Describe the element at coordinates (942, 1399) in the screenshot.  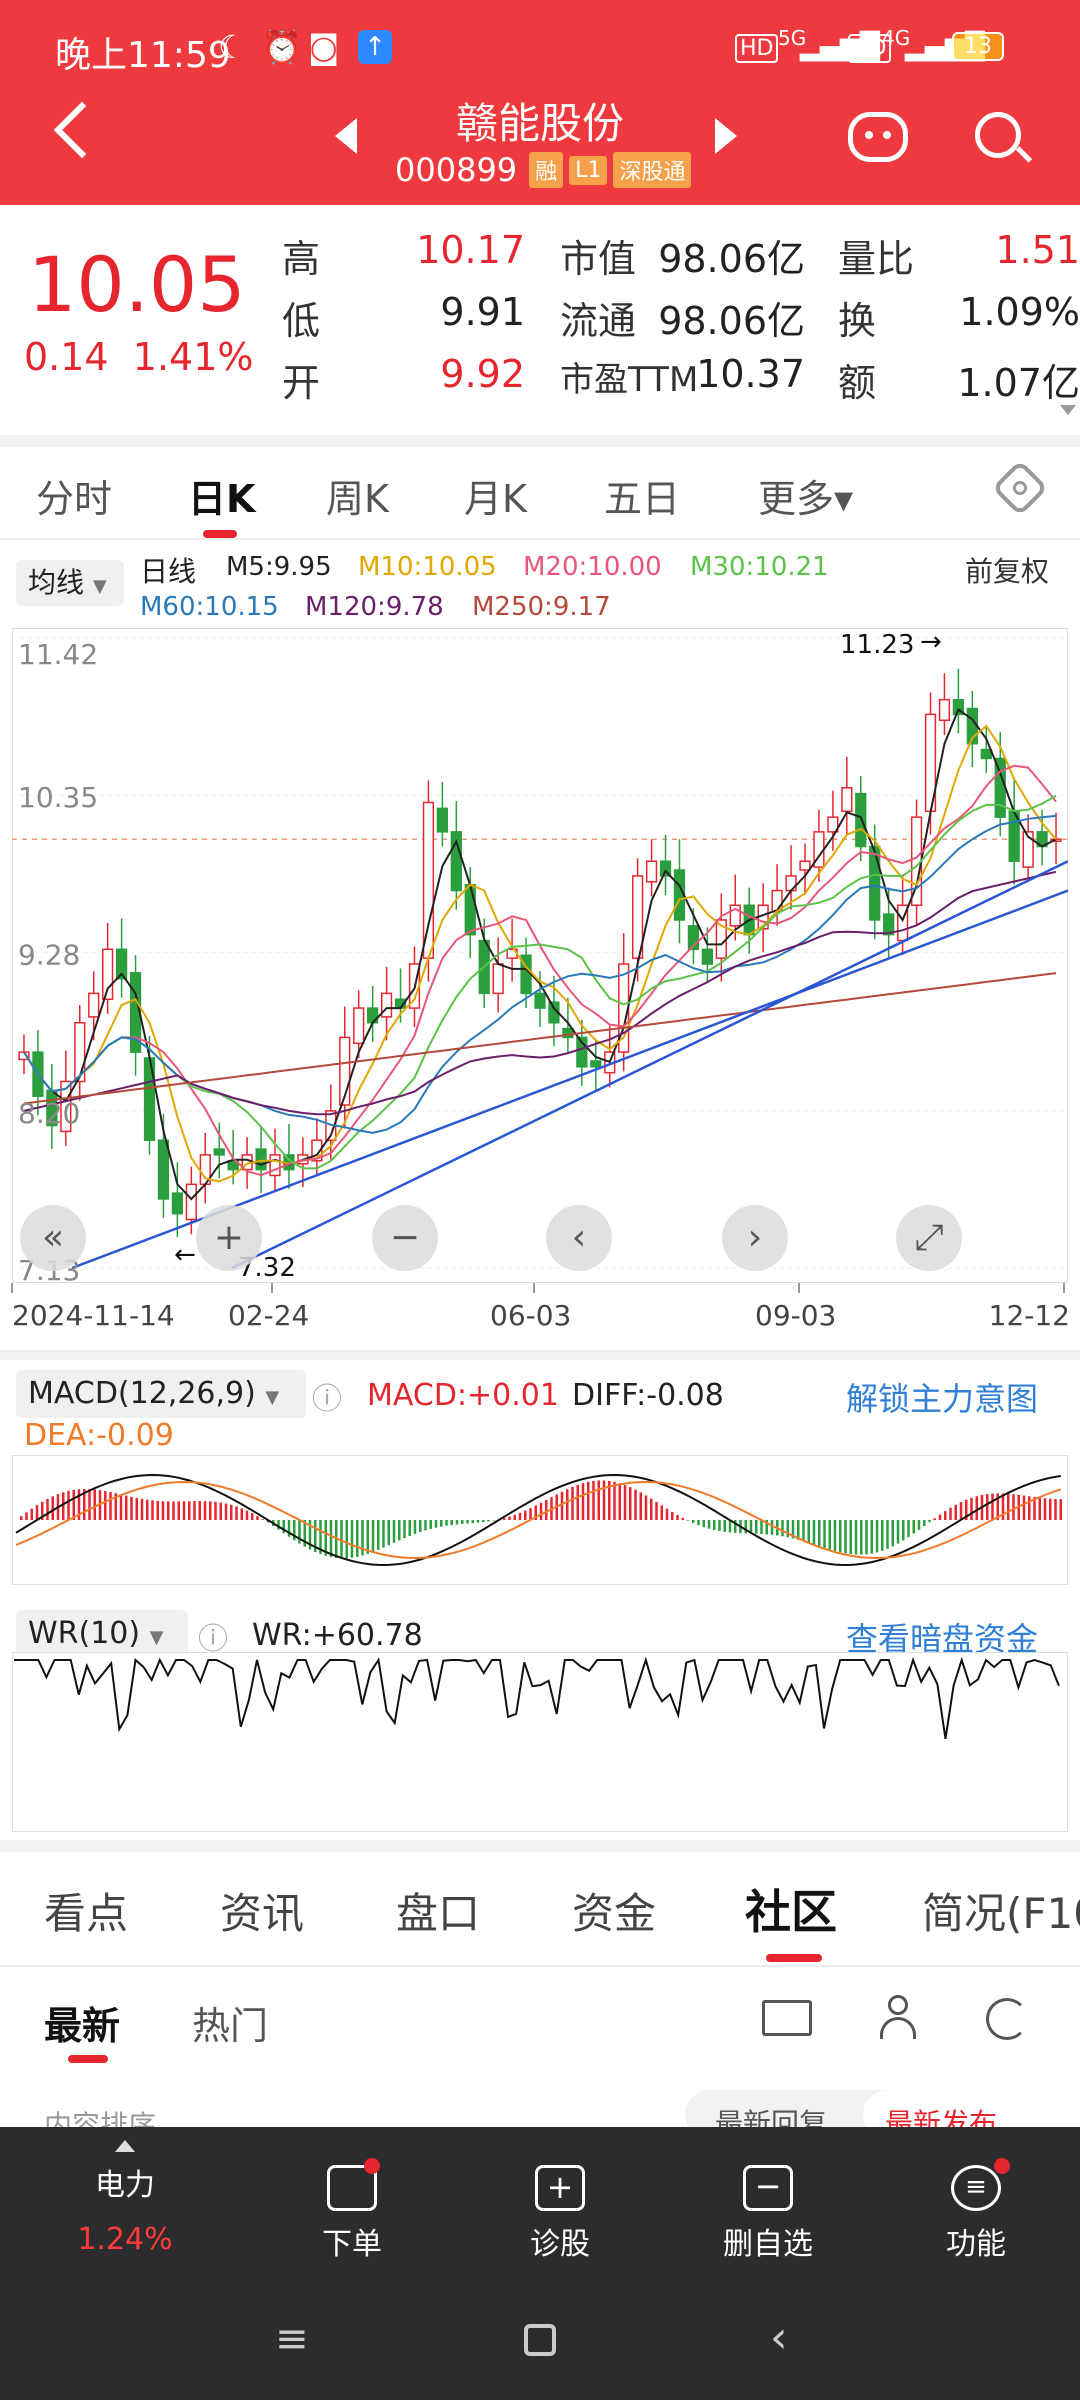
I see `unlock-main-force-link: 解锁主力意图` at that location.